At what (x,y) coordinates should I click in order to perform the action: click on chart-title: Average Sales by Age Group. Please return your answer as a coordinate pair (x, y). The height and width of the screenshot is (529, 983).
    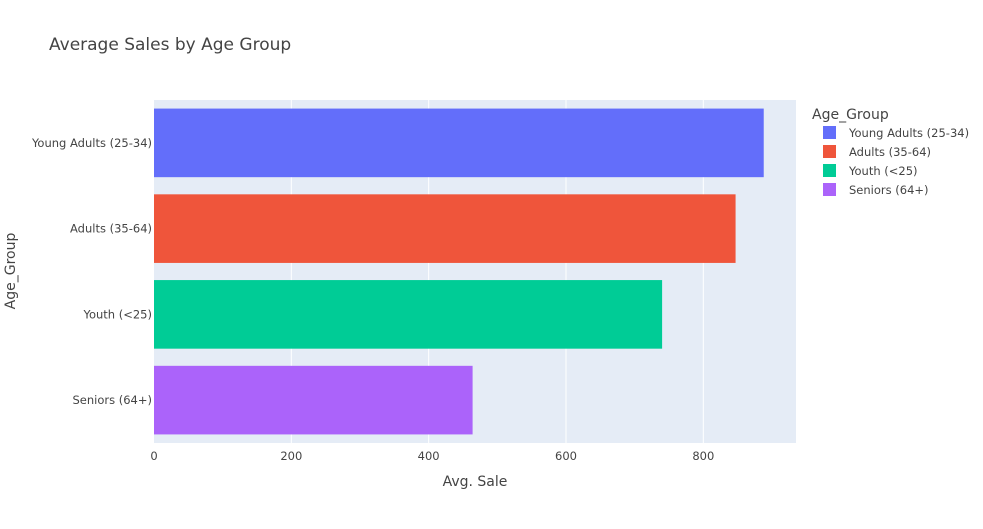
    Looking at the image, I should click on (170, 45).